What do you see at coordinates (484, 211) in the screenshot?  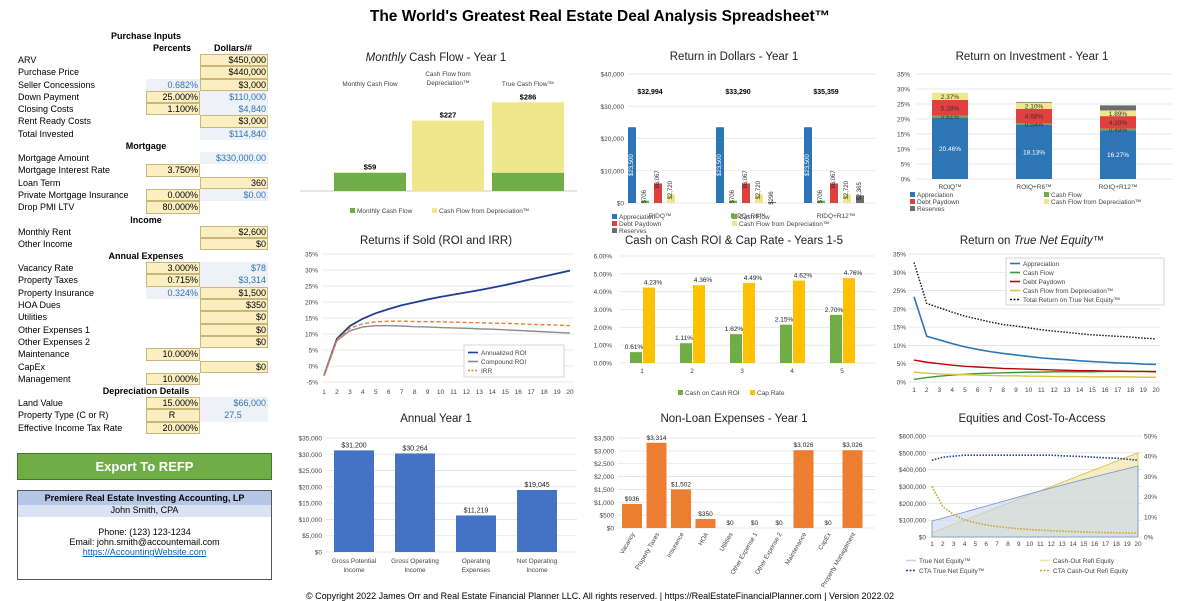 I see `legend-label: Cash Flow from Depreciation™` at bounding box center [484, 211].